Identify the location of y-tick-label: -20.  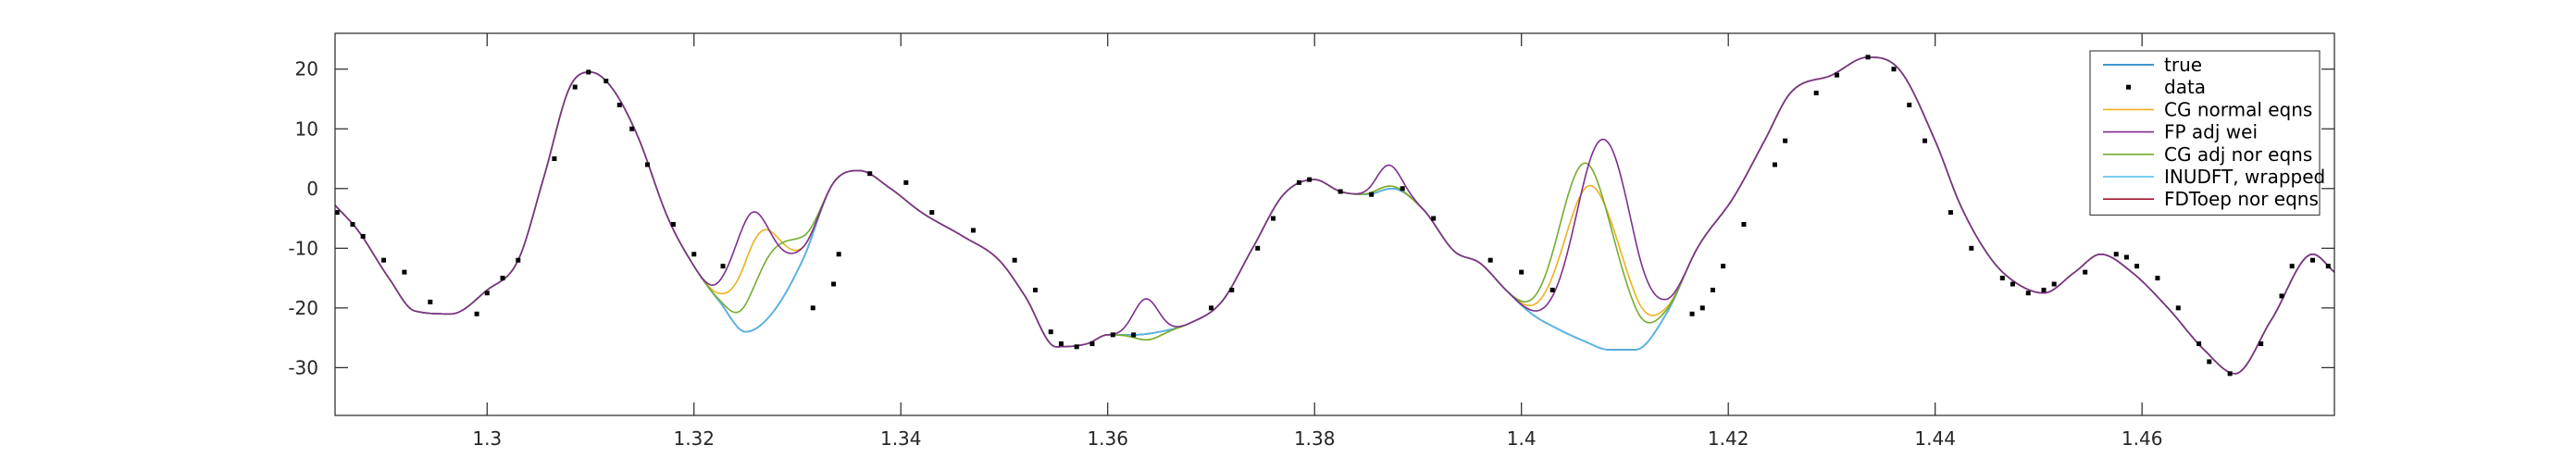
(303, 308).